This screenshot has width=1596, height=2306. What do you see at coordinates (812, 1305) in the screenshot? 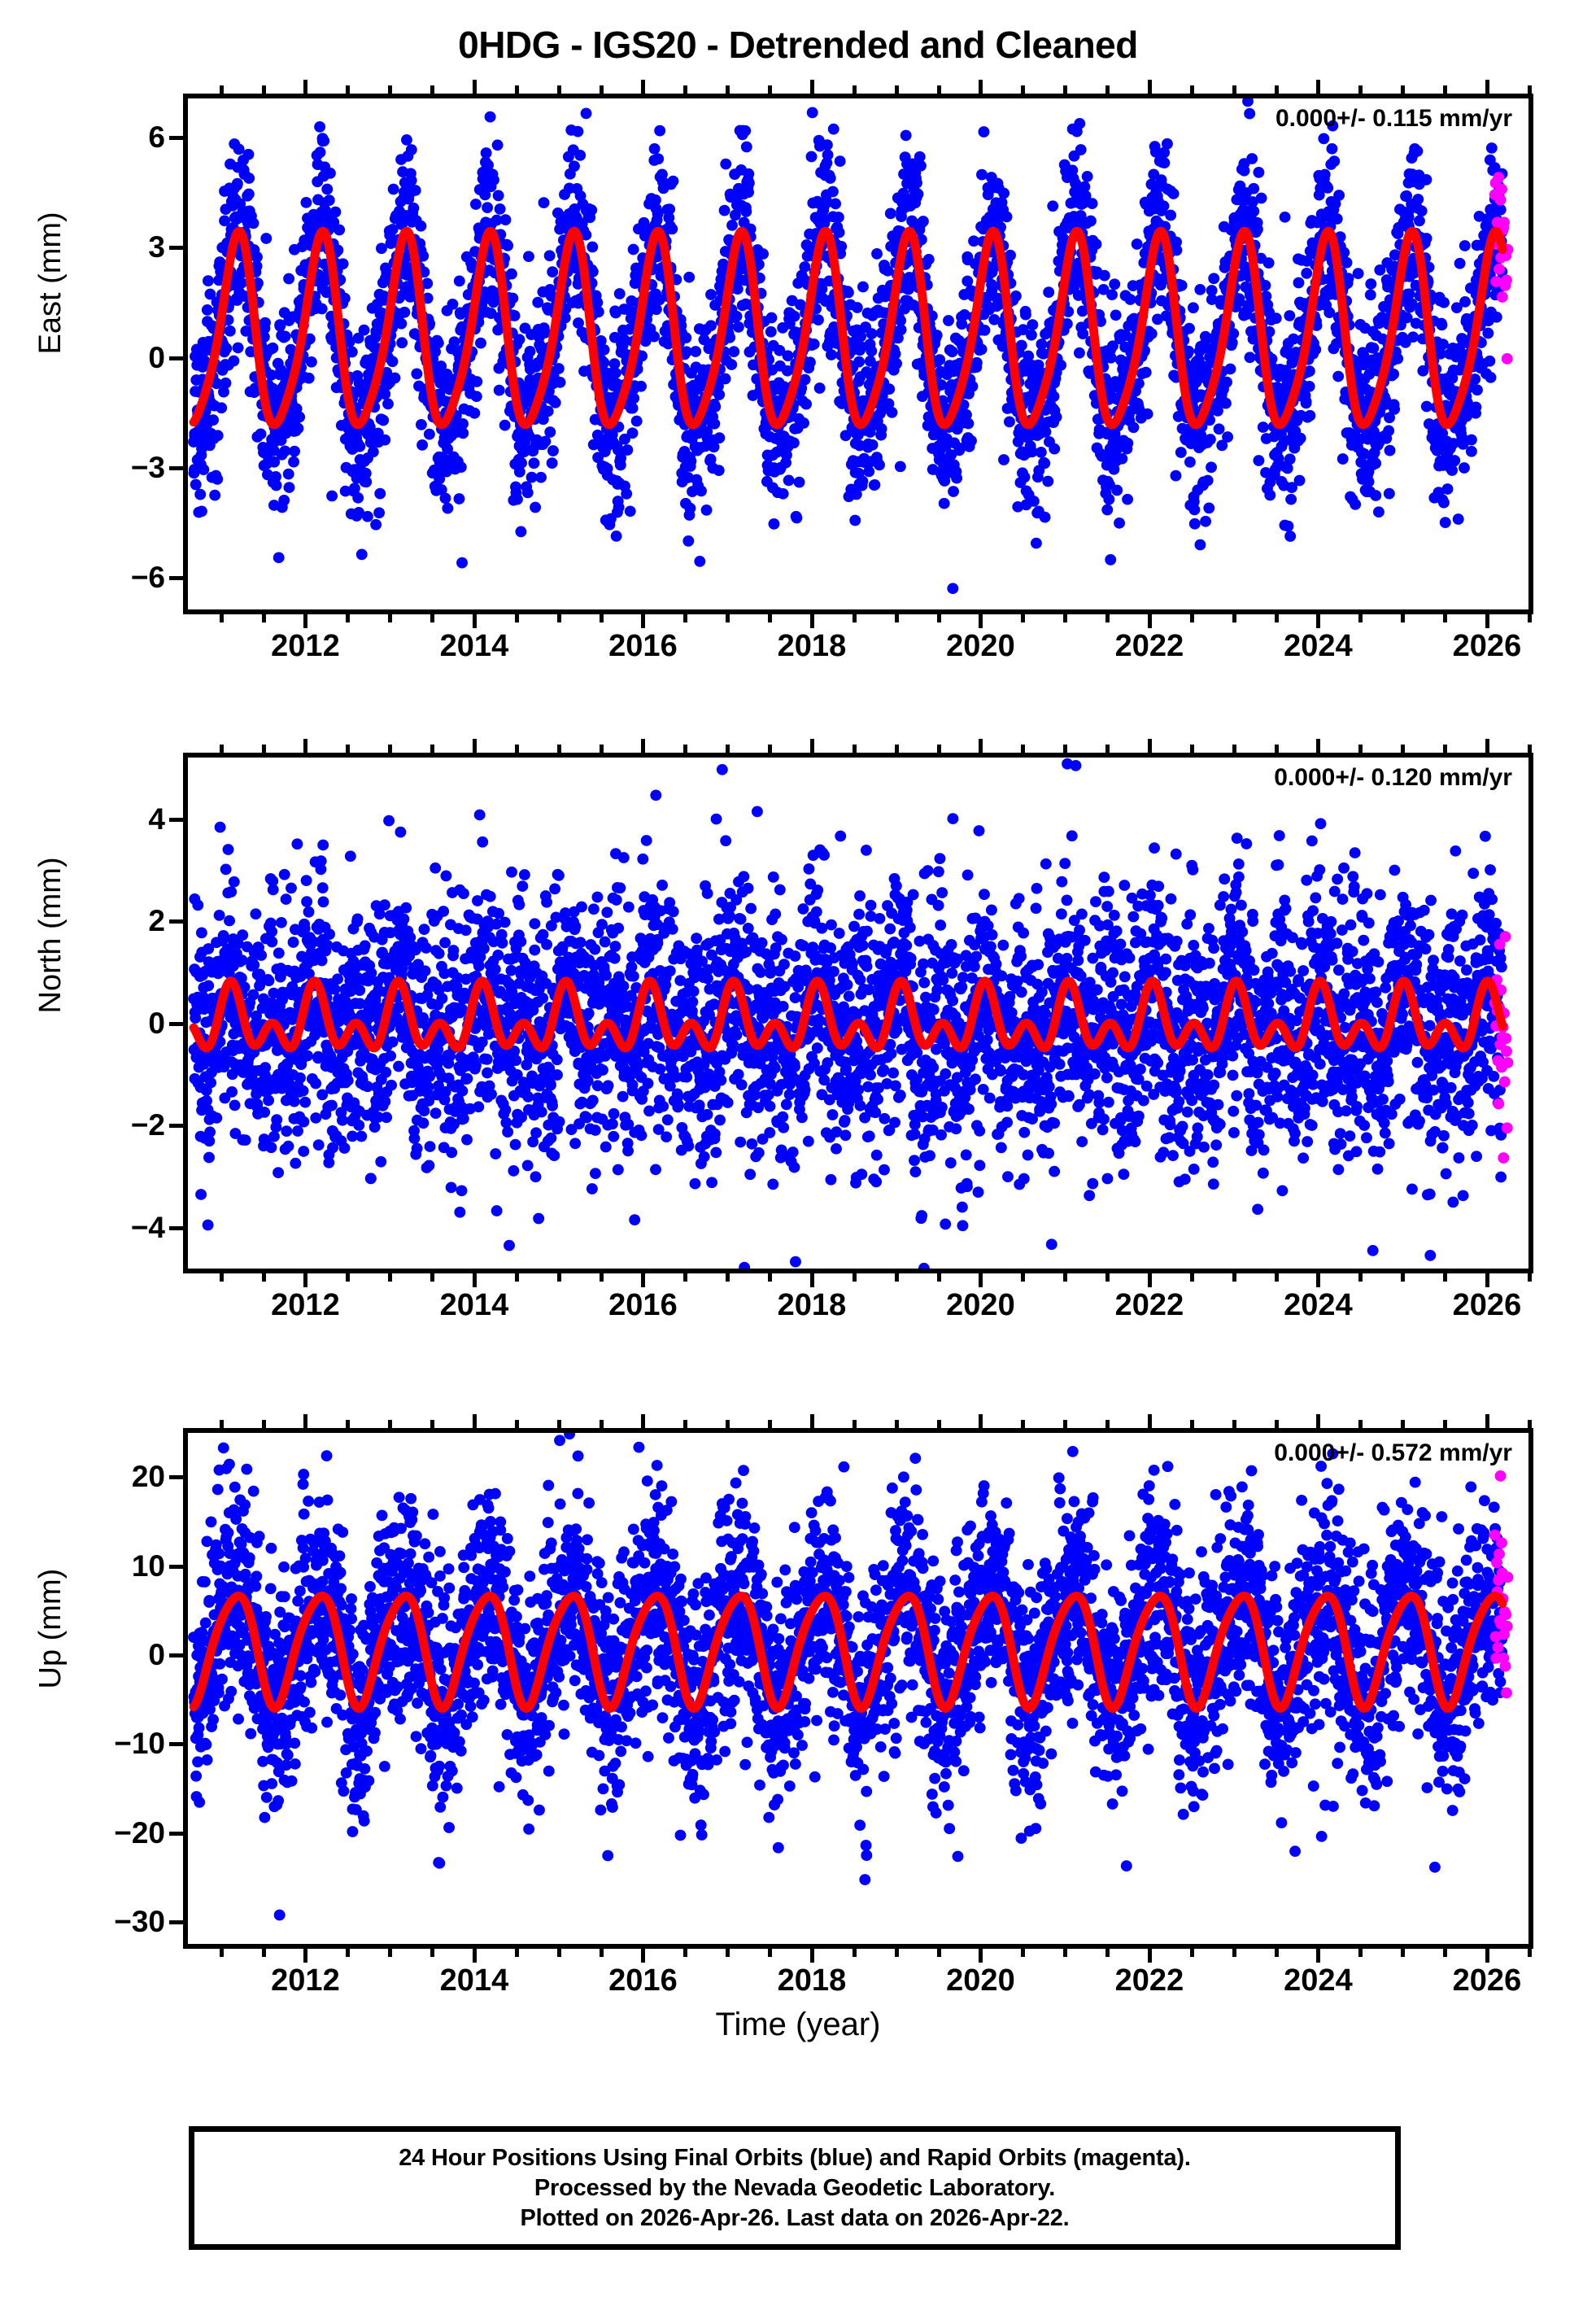
I see `x-tick-label: 2018` at bounding box center [812, 1305].